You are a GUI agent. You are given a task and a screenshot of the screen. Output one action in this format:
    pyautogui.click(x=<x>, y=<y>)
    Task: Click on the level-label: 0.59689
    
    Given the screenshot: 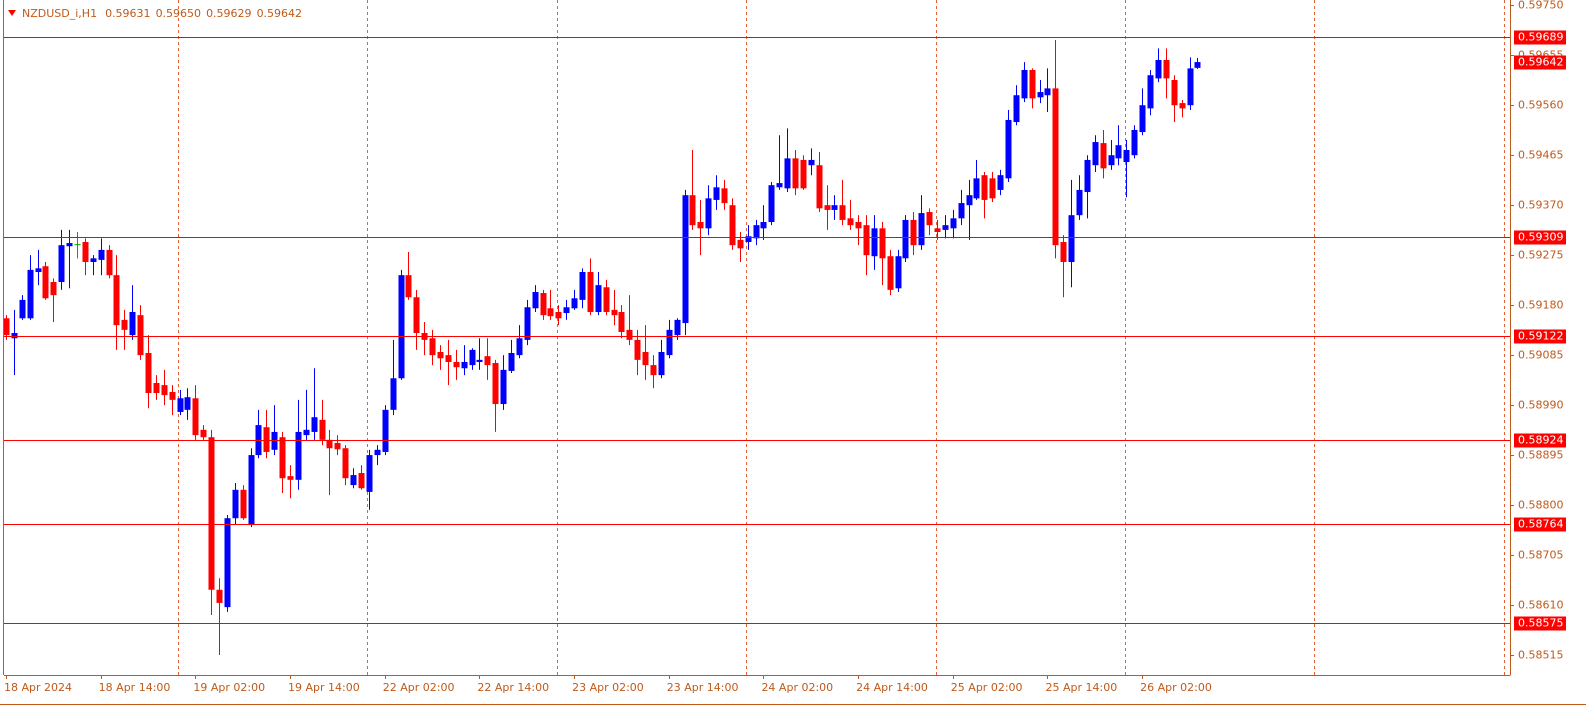 What is the action you would take?
    pyautogui.click(x=1541, y=37)
    